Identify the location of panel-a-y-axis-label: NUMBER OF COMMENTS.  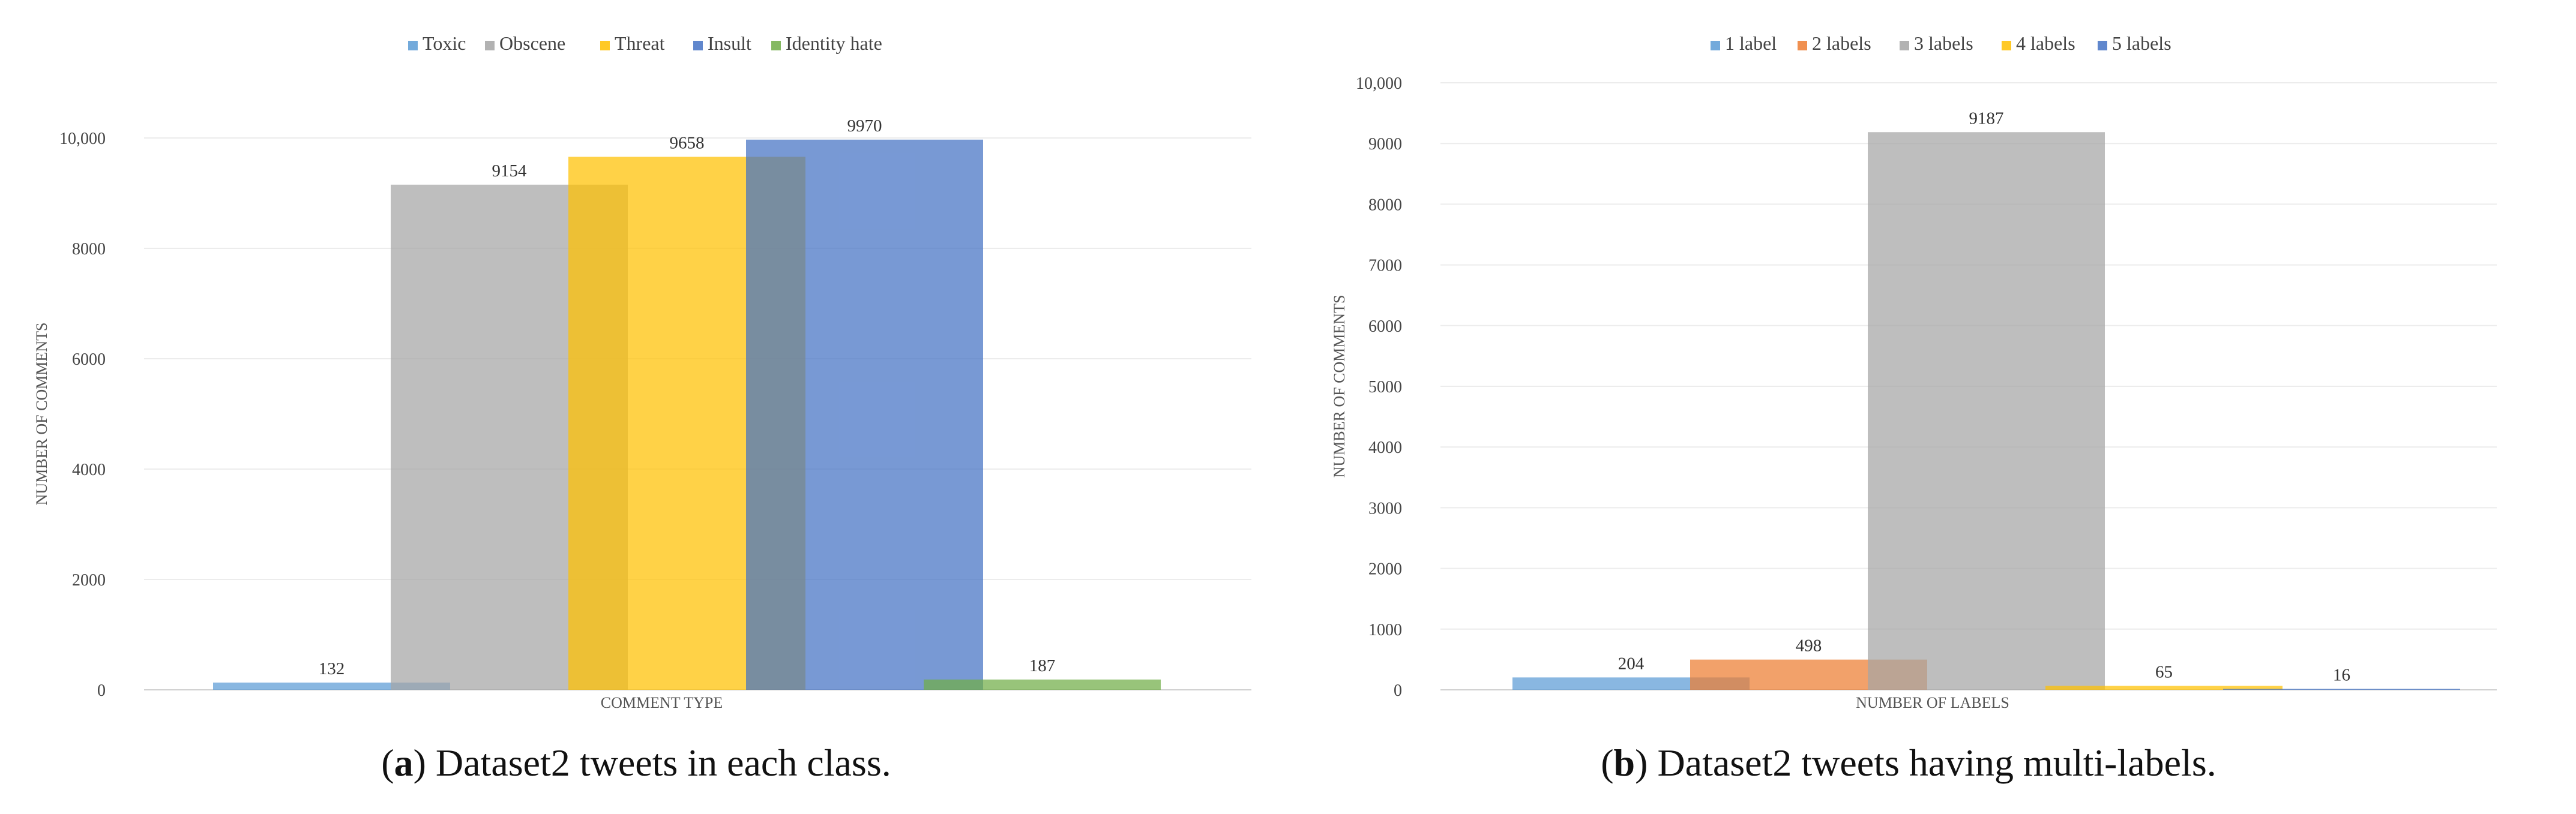
(41, 415).